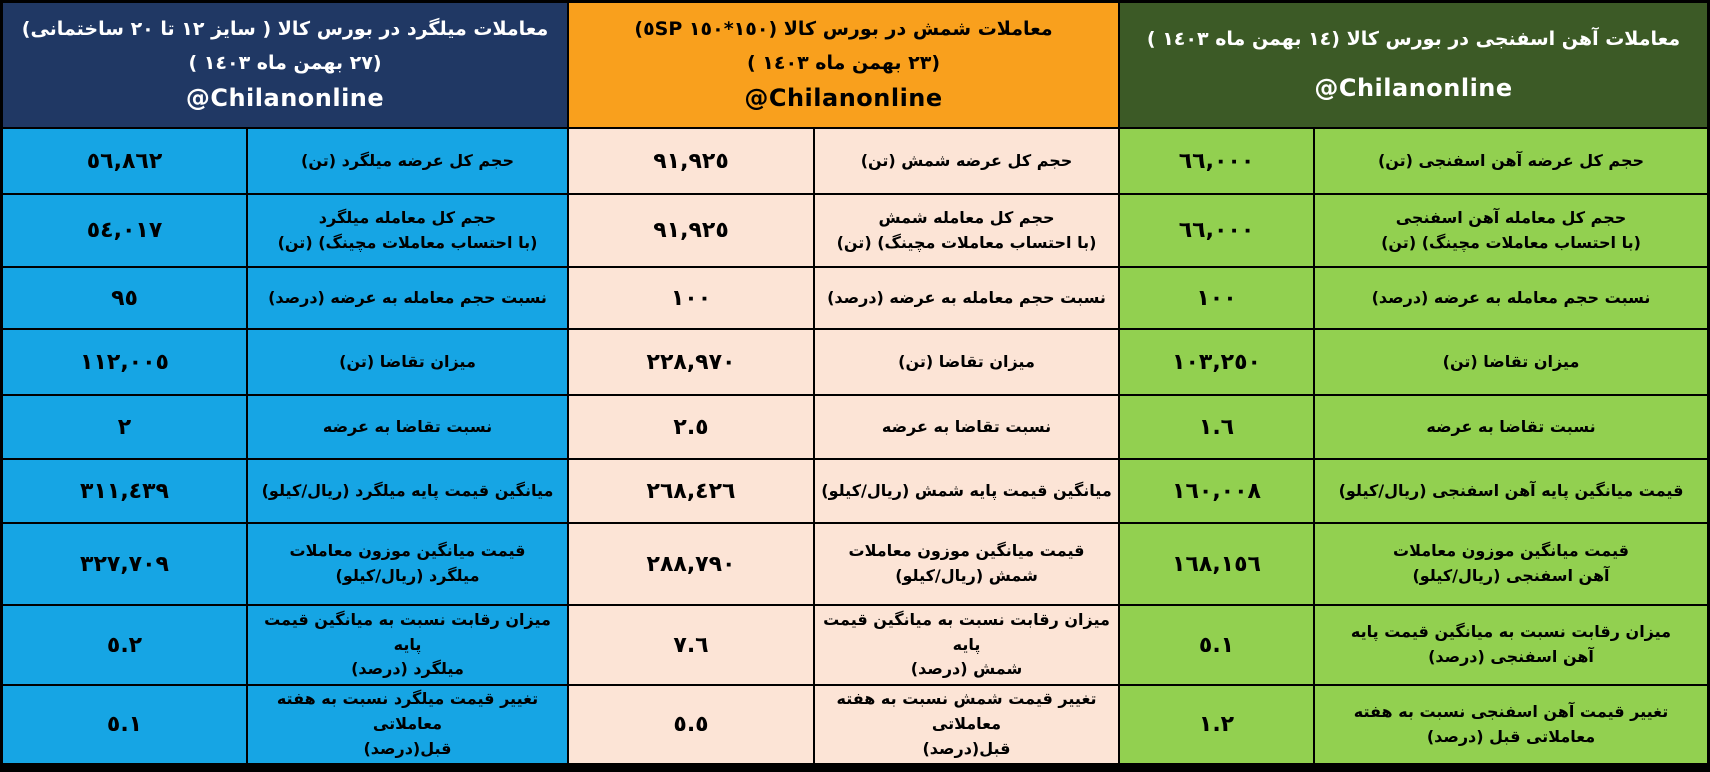 The width and height of the screenshot is (1710, 772). Describe the element at coordinates (1216, 564) in the screenshot. I see `metric-value-cell: ١٦٨,١٥٦` at that location.